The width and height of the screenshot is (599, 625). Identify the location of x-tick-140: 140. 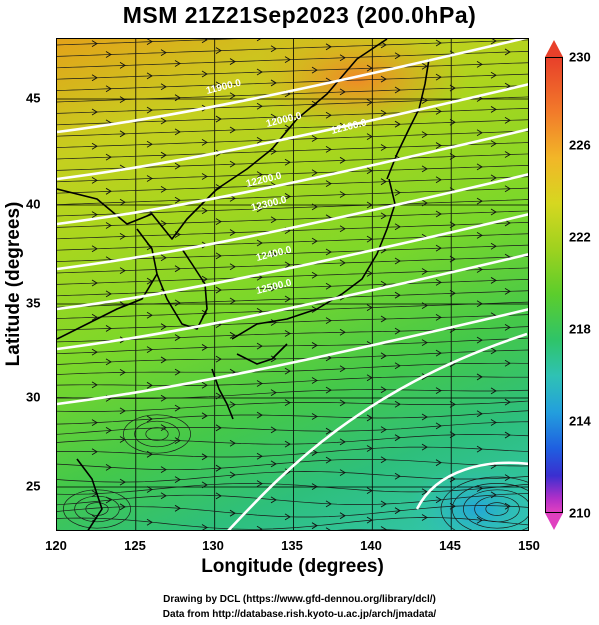
(371, 545).